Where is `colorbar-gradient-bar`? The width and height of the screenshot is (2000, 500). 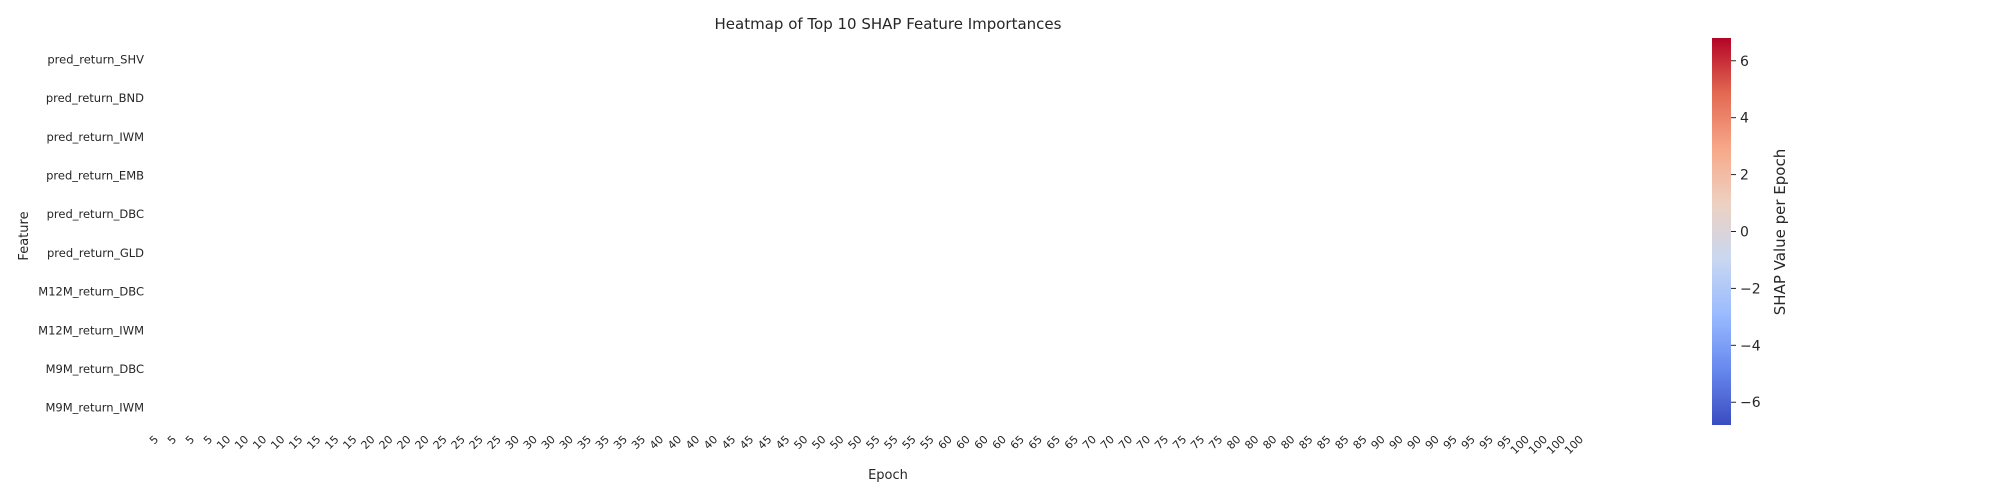
colorbar-gradient-bar is located at coordinates (1721, 231).